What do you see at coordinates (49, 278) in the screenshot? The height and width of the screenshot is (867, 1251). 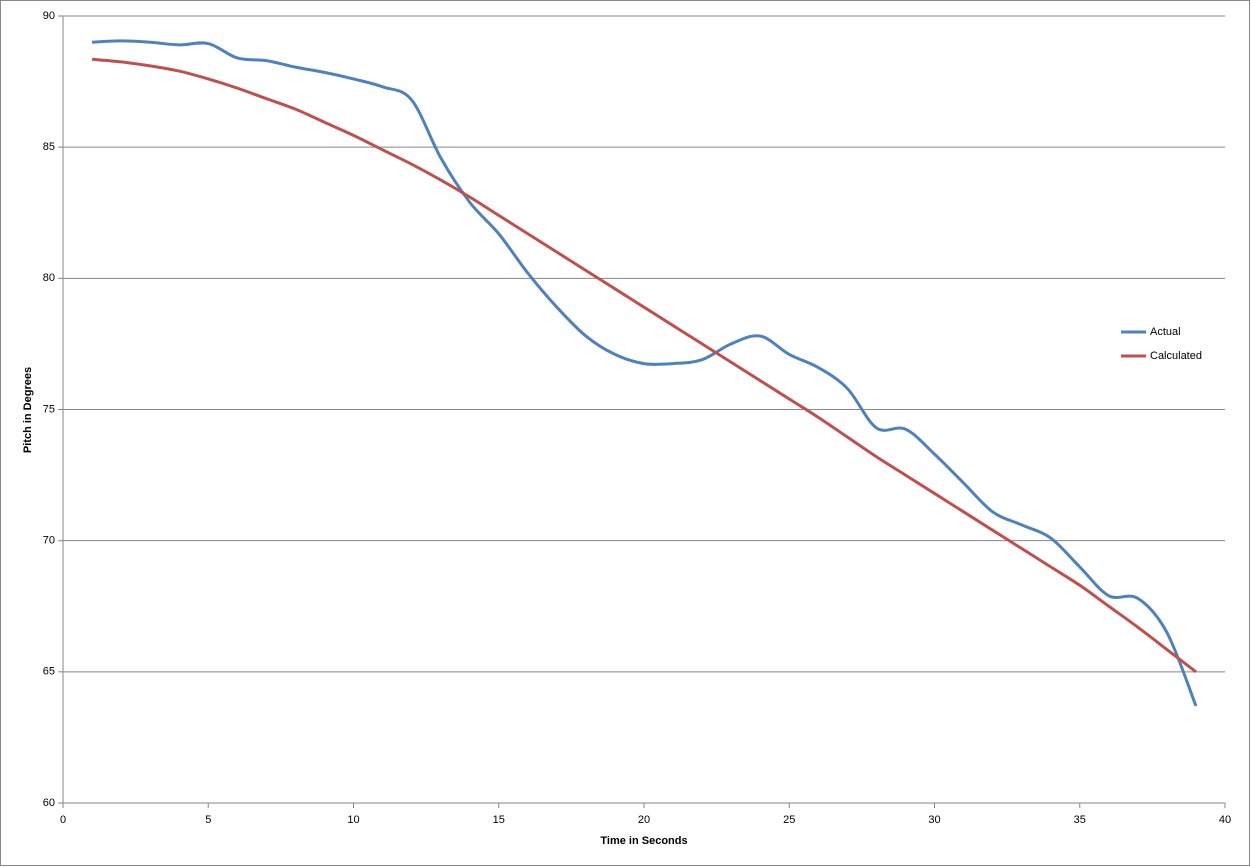 I see `y-tick-label: 80` at bounding box center [49, 278].